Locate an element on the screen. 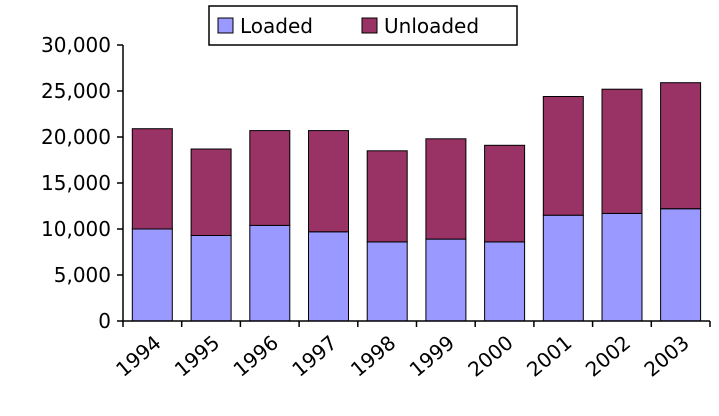 The height and width of the screenshot is (416, 719). bar-unloaded-2002 is located at coordinates (622, 151).